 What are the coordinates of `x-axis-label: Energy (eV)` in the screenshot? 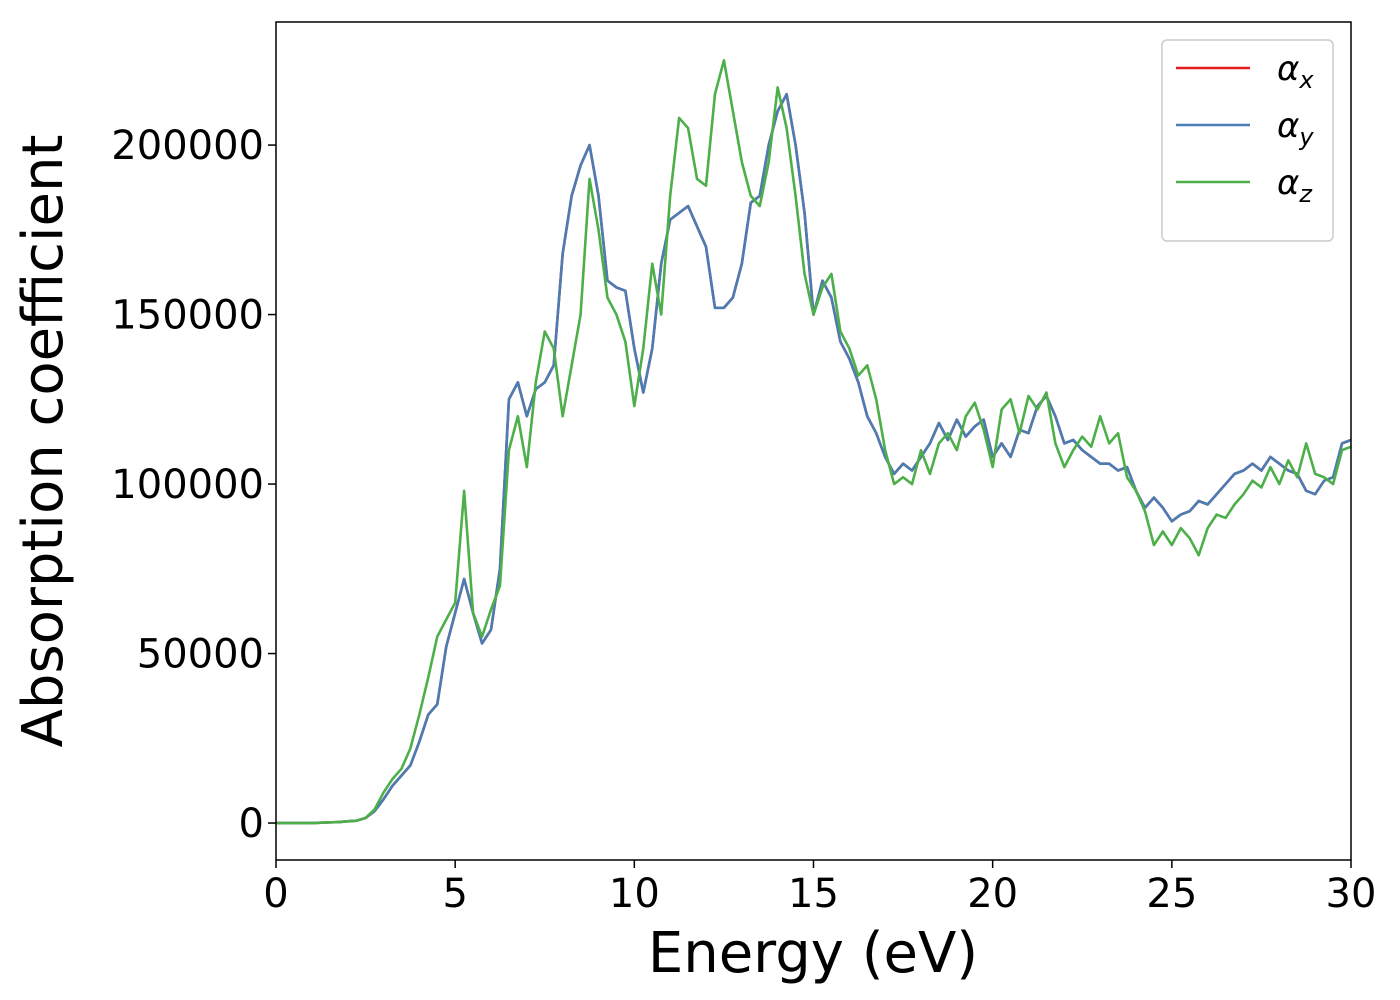 It's located at (813, 953).